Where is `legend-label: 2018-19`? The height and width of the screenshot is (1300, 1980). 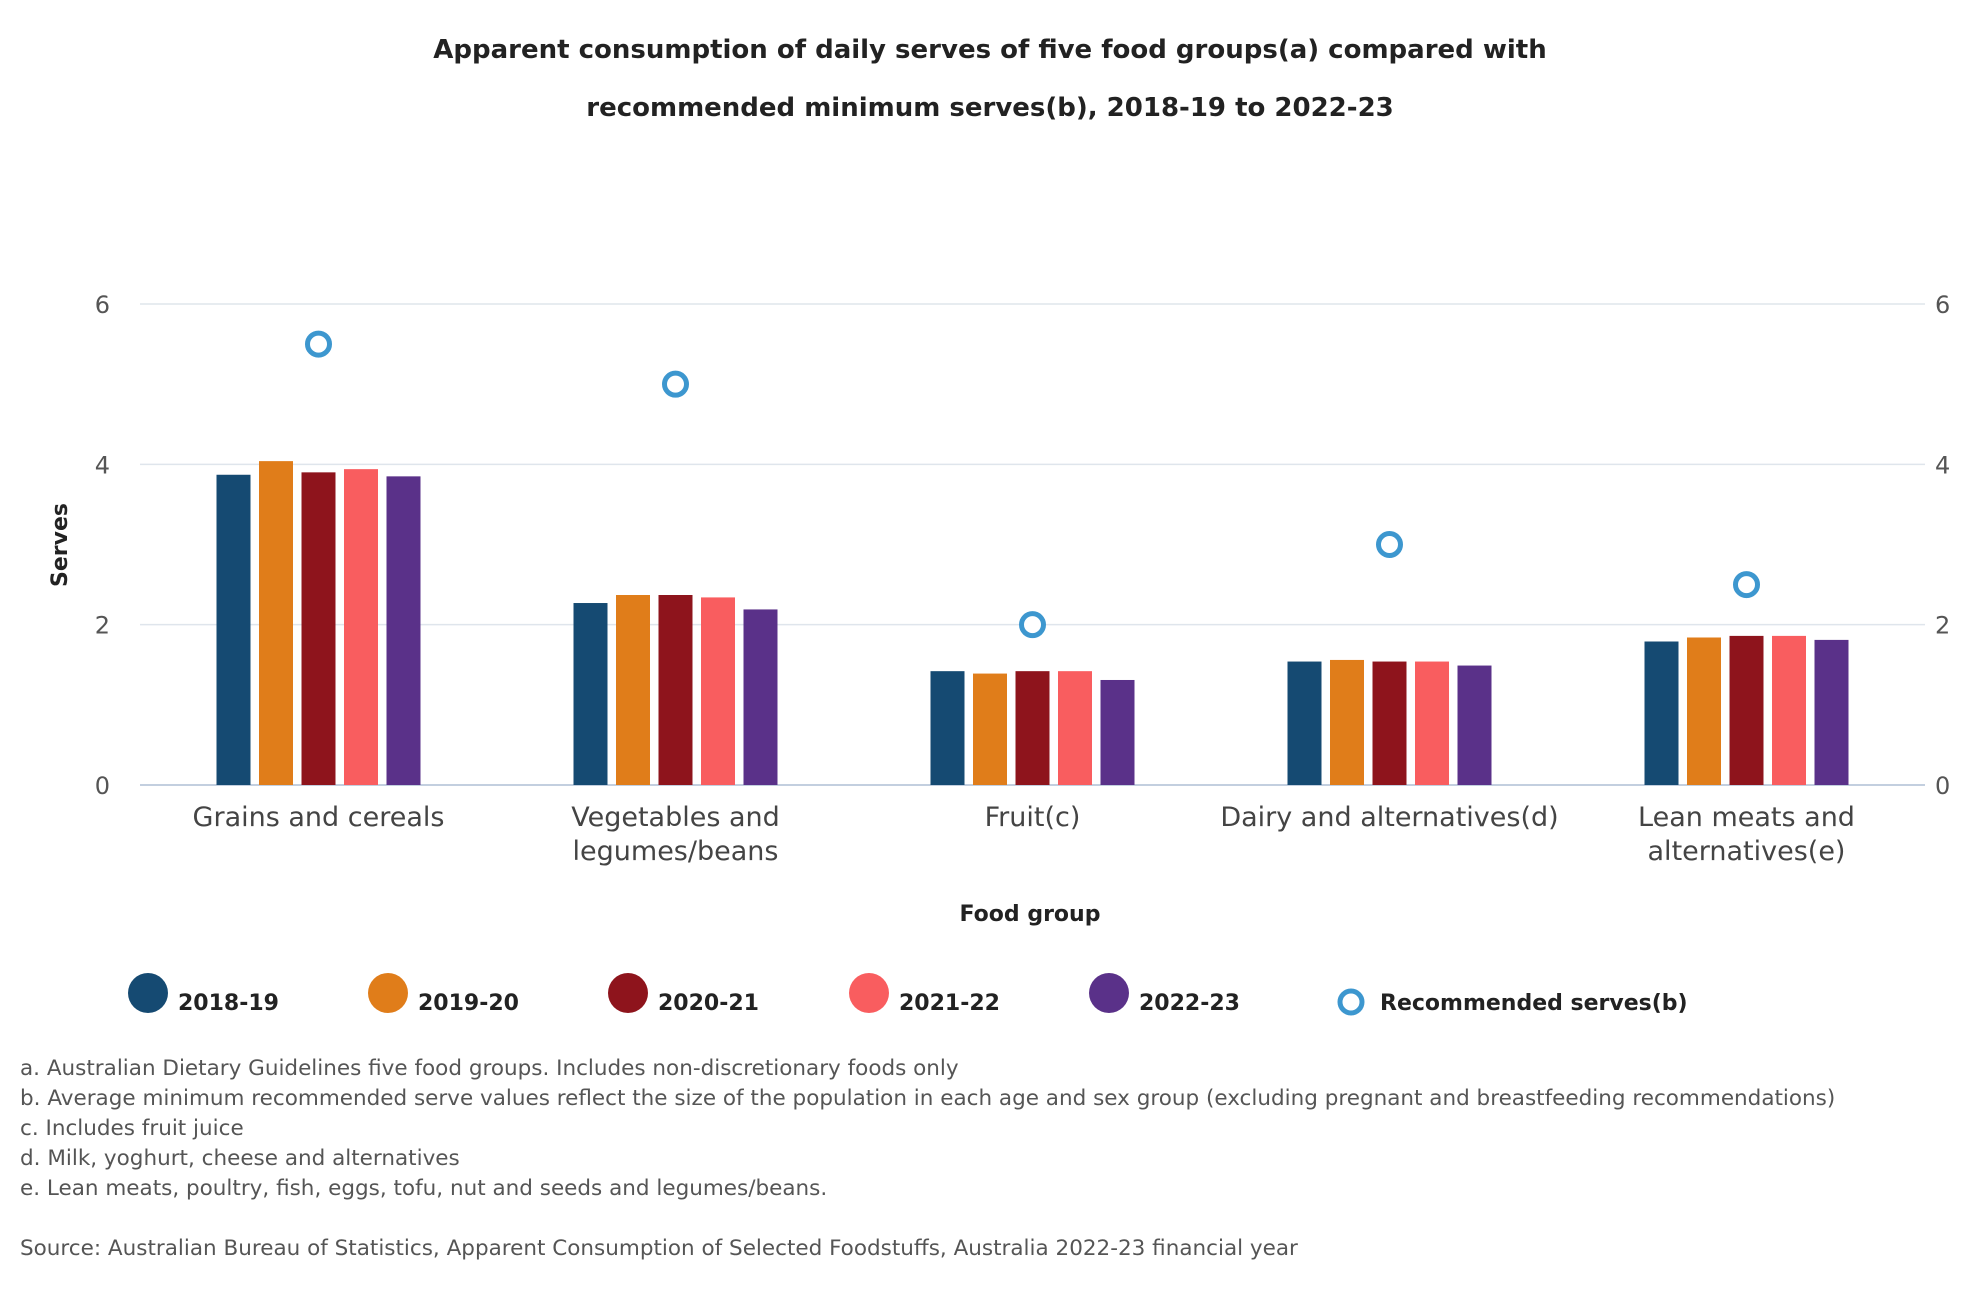 legend-label: 2018-19 is located at coordinates (228, 1003).